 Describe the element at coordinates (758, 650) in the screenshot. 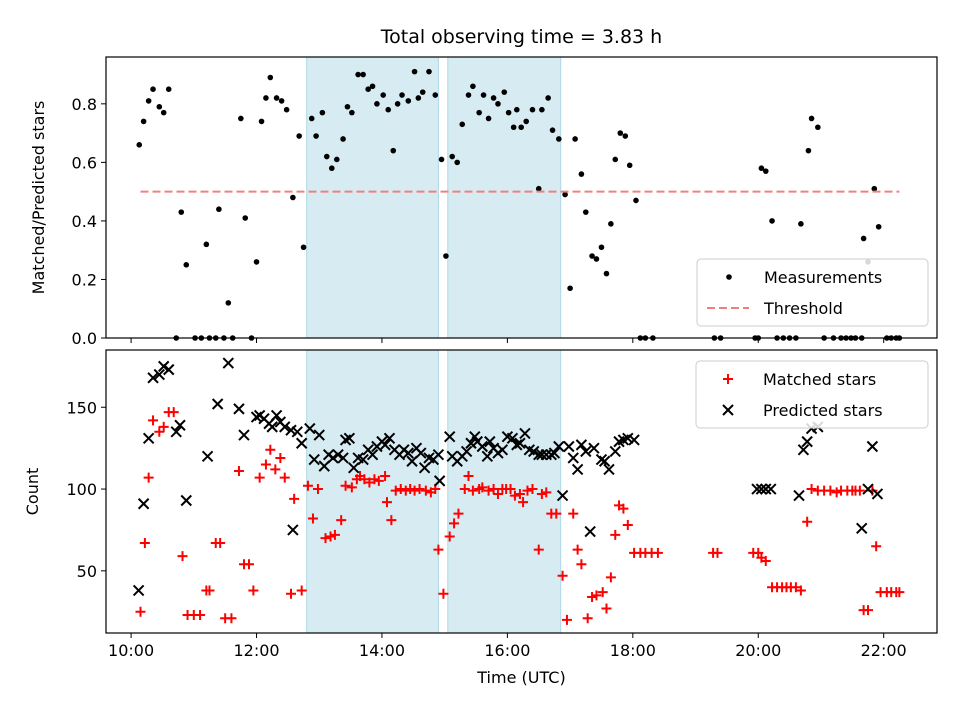

I see `x-tick-label: 20:00` at that location.